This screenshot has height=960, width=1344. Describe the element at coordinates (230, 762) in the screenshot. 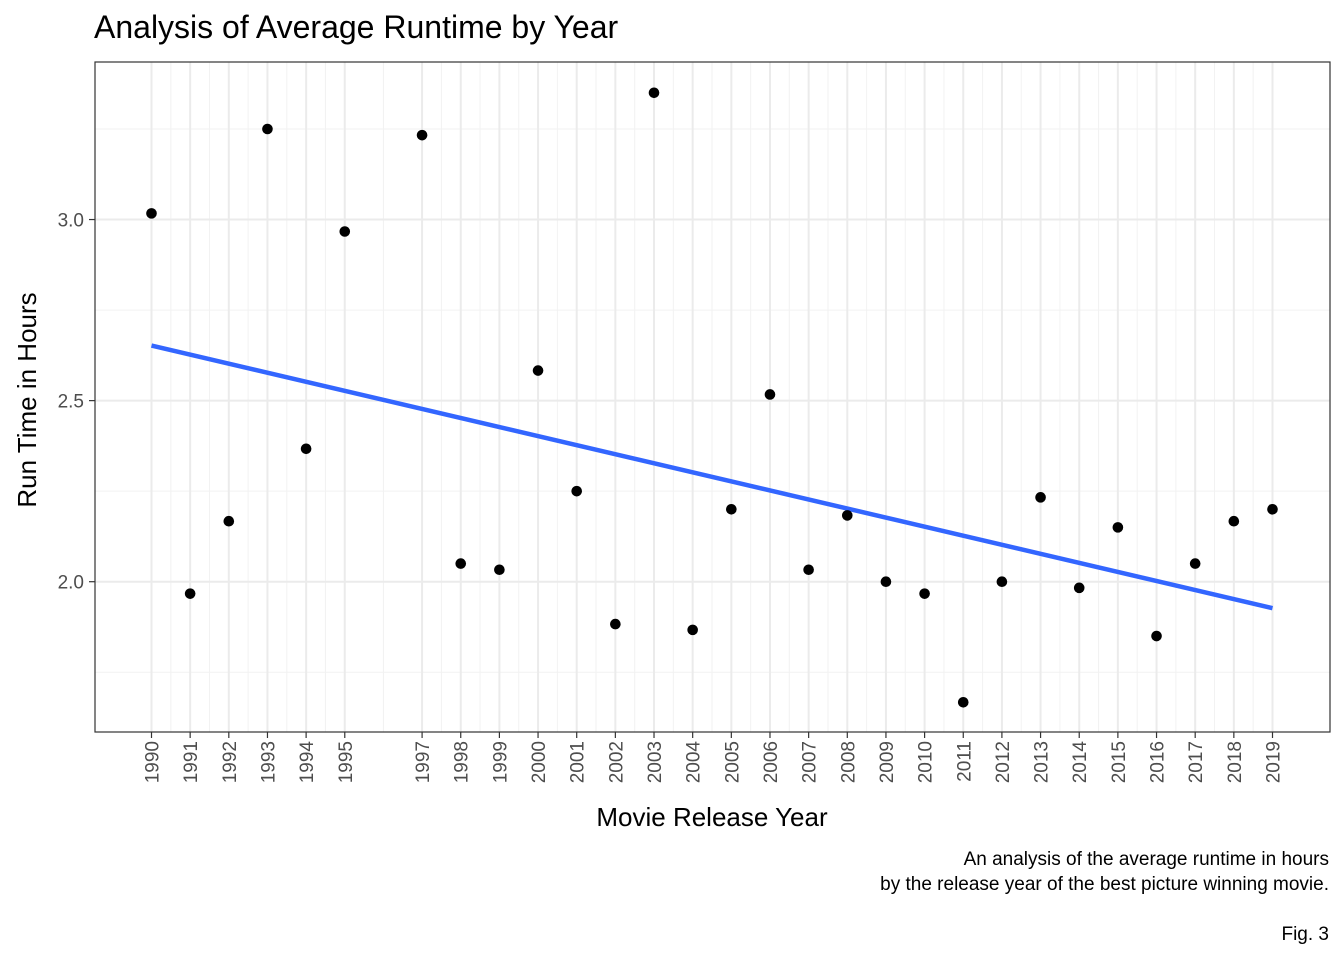

I see `x-tick-label: 1992` at that location.